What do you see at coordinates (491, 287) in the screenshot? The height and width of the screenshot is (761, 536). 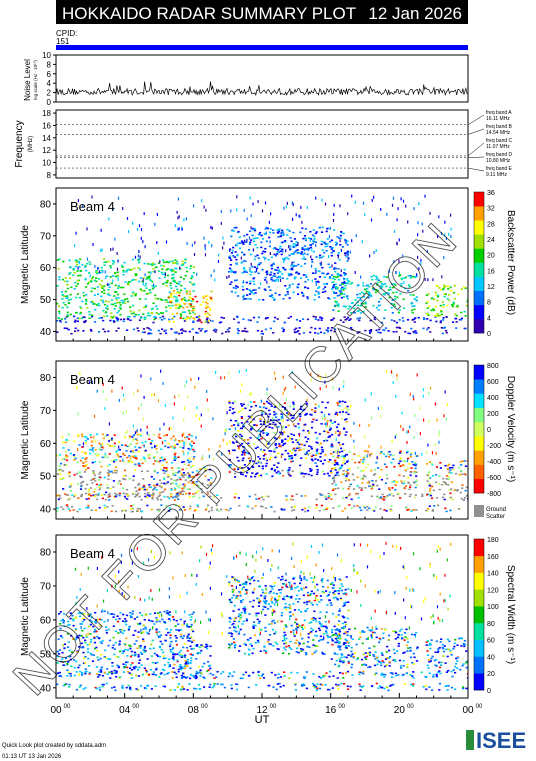 I see `colorbar-tick-label: 12` at bounding box center [491, 287].